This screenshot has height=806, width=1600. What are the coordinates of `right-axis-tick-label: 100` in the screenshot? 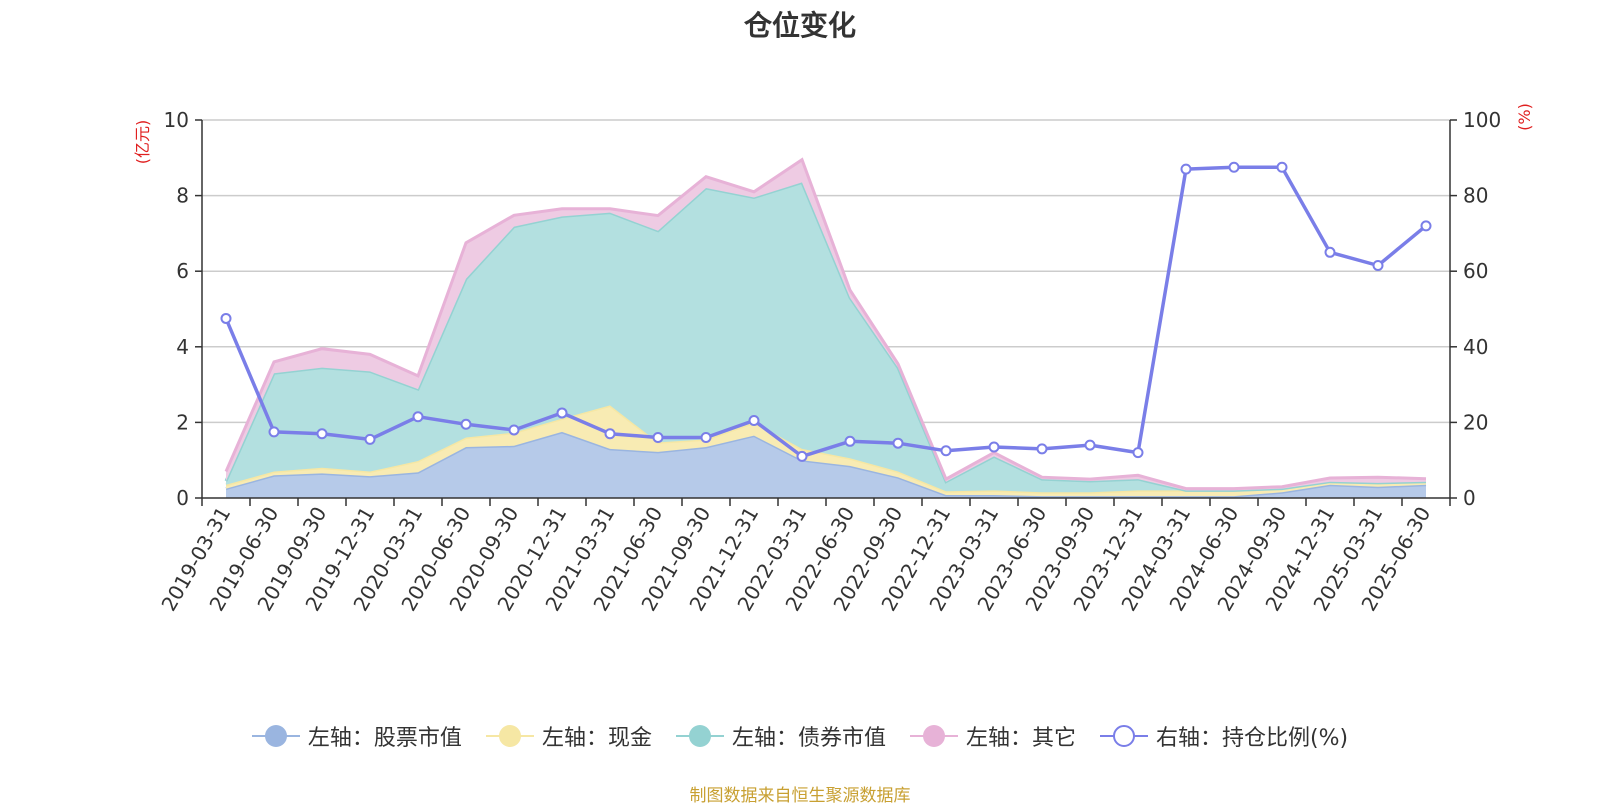 It's located at (1482, 120).